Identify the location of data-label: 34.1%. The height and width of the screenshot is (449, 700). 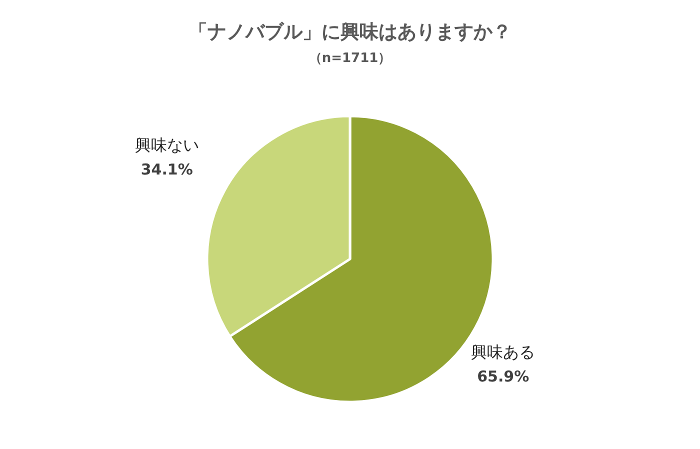
(166, 169).